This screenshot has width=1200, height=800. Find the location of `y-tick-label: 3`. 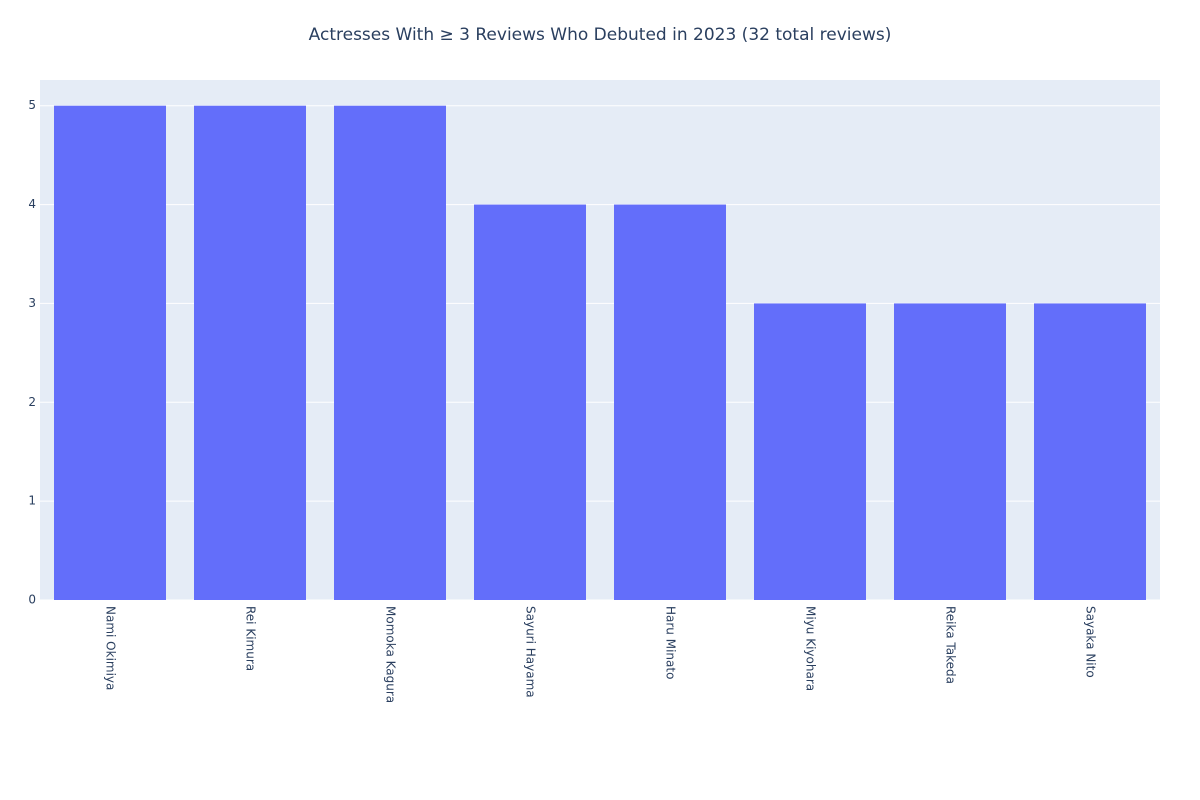

y-tick-label: 3 is located at coordinates (32, 303).